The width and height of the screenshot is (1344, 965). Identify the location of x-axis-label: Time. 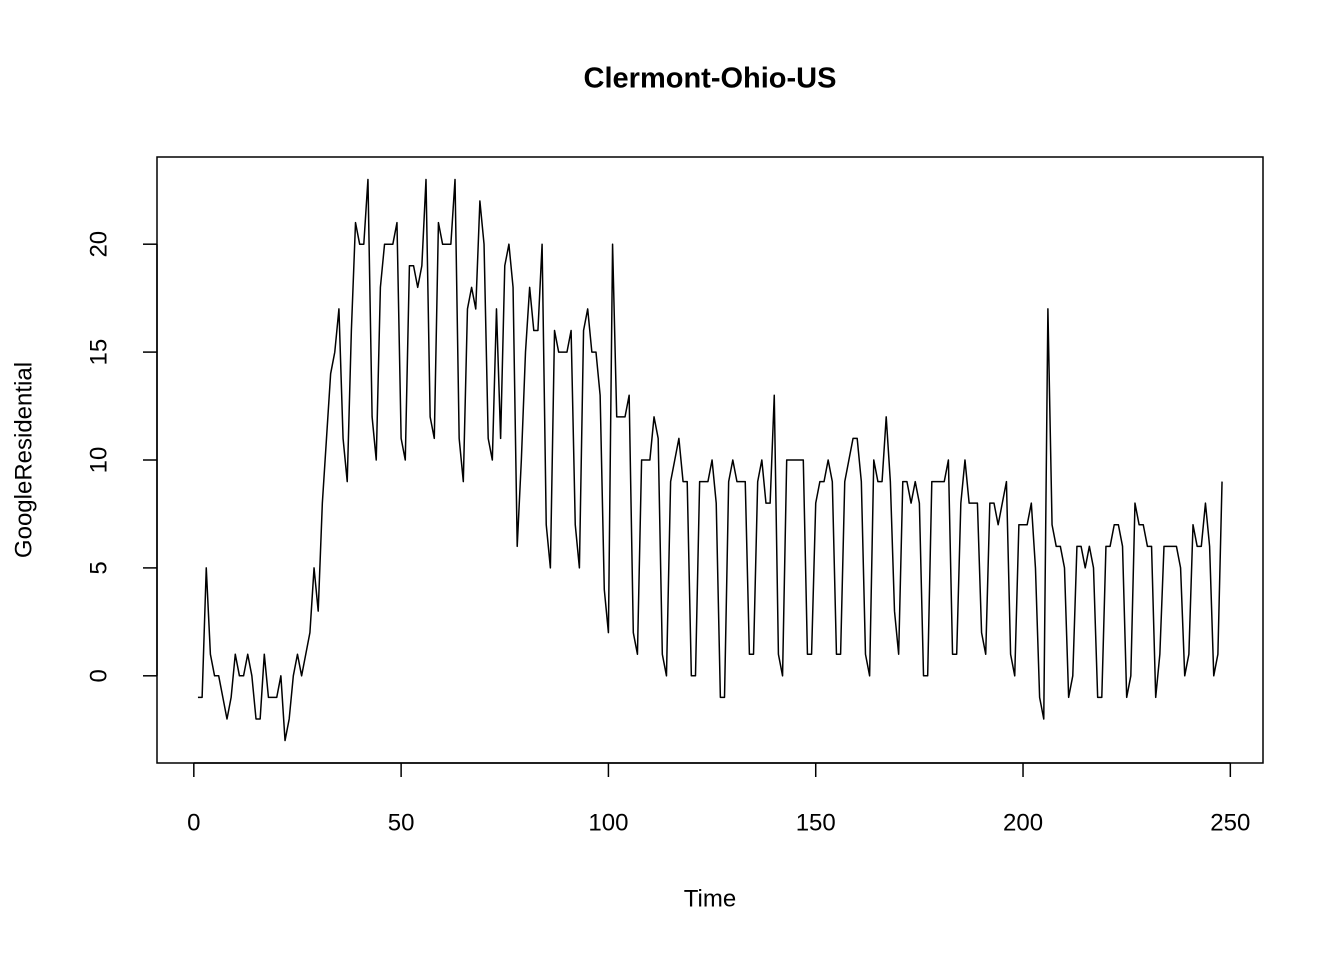
(710, 898).